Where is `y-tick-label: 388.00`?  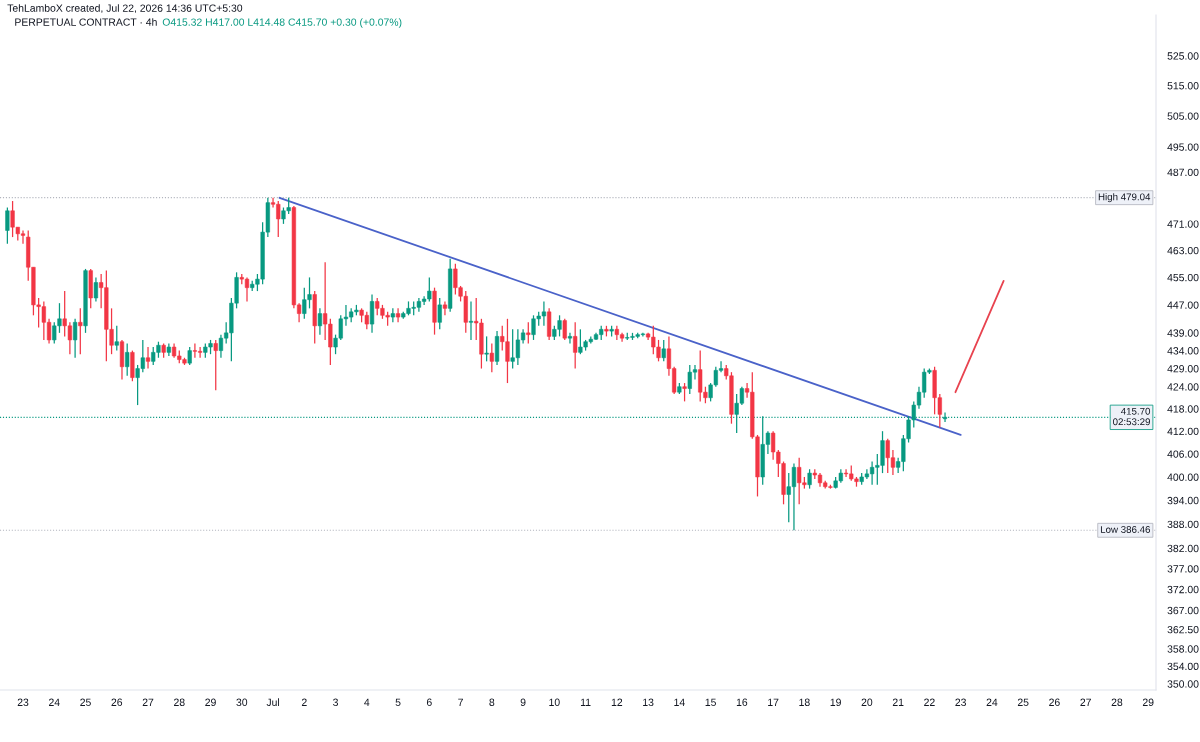 y-tick-label: 388.00 is located at coordinates (1183, 524).